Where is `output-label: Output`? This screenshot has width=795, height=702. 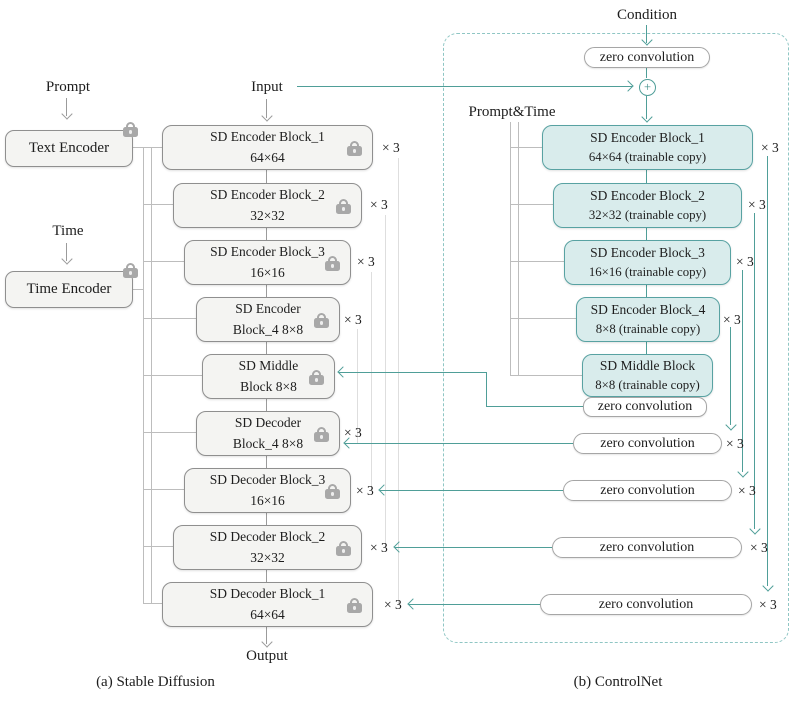
output-label: Output is located at coordinates (267, 656).